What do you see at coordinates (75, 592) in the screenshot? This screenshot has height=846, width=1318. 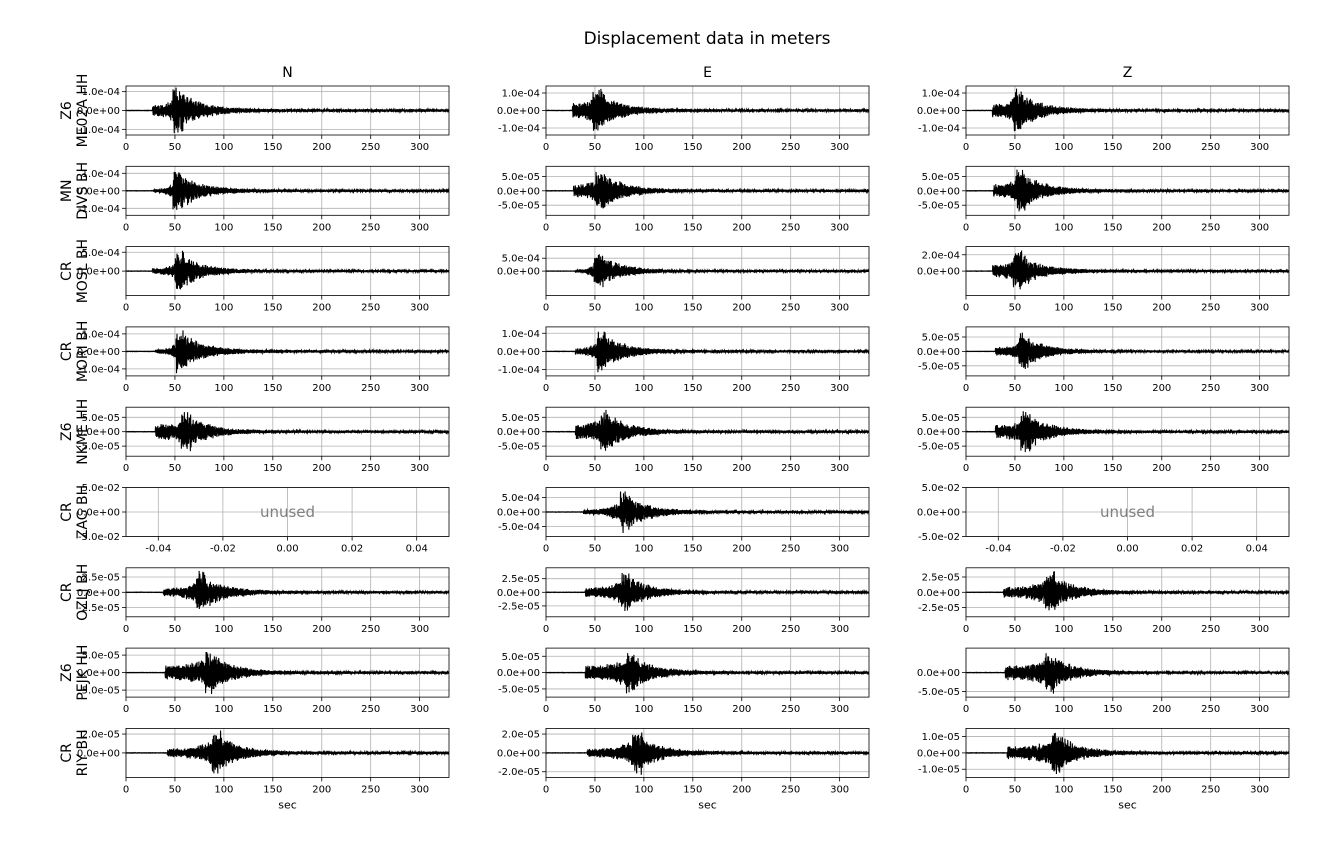 I see `row-label-ozlj-bh: CR OZLJ BH` at bounding box center [75, 592].